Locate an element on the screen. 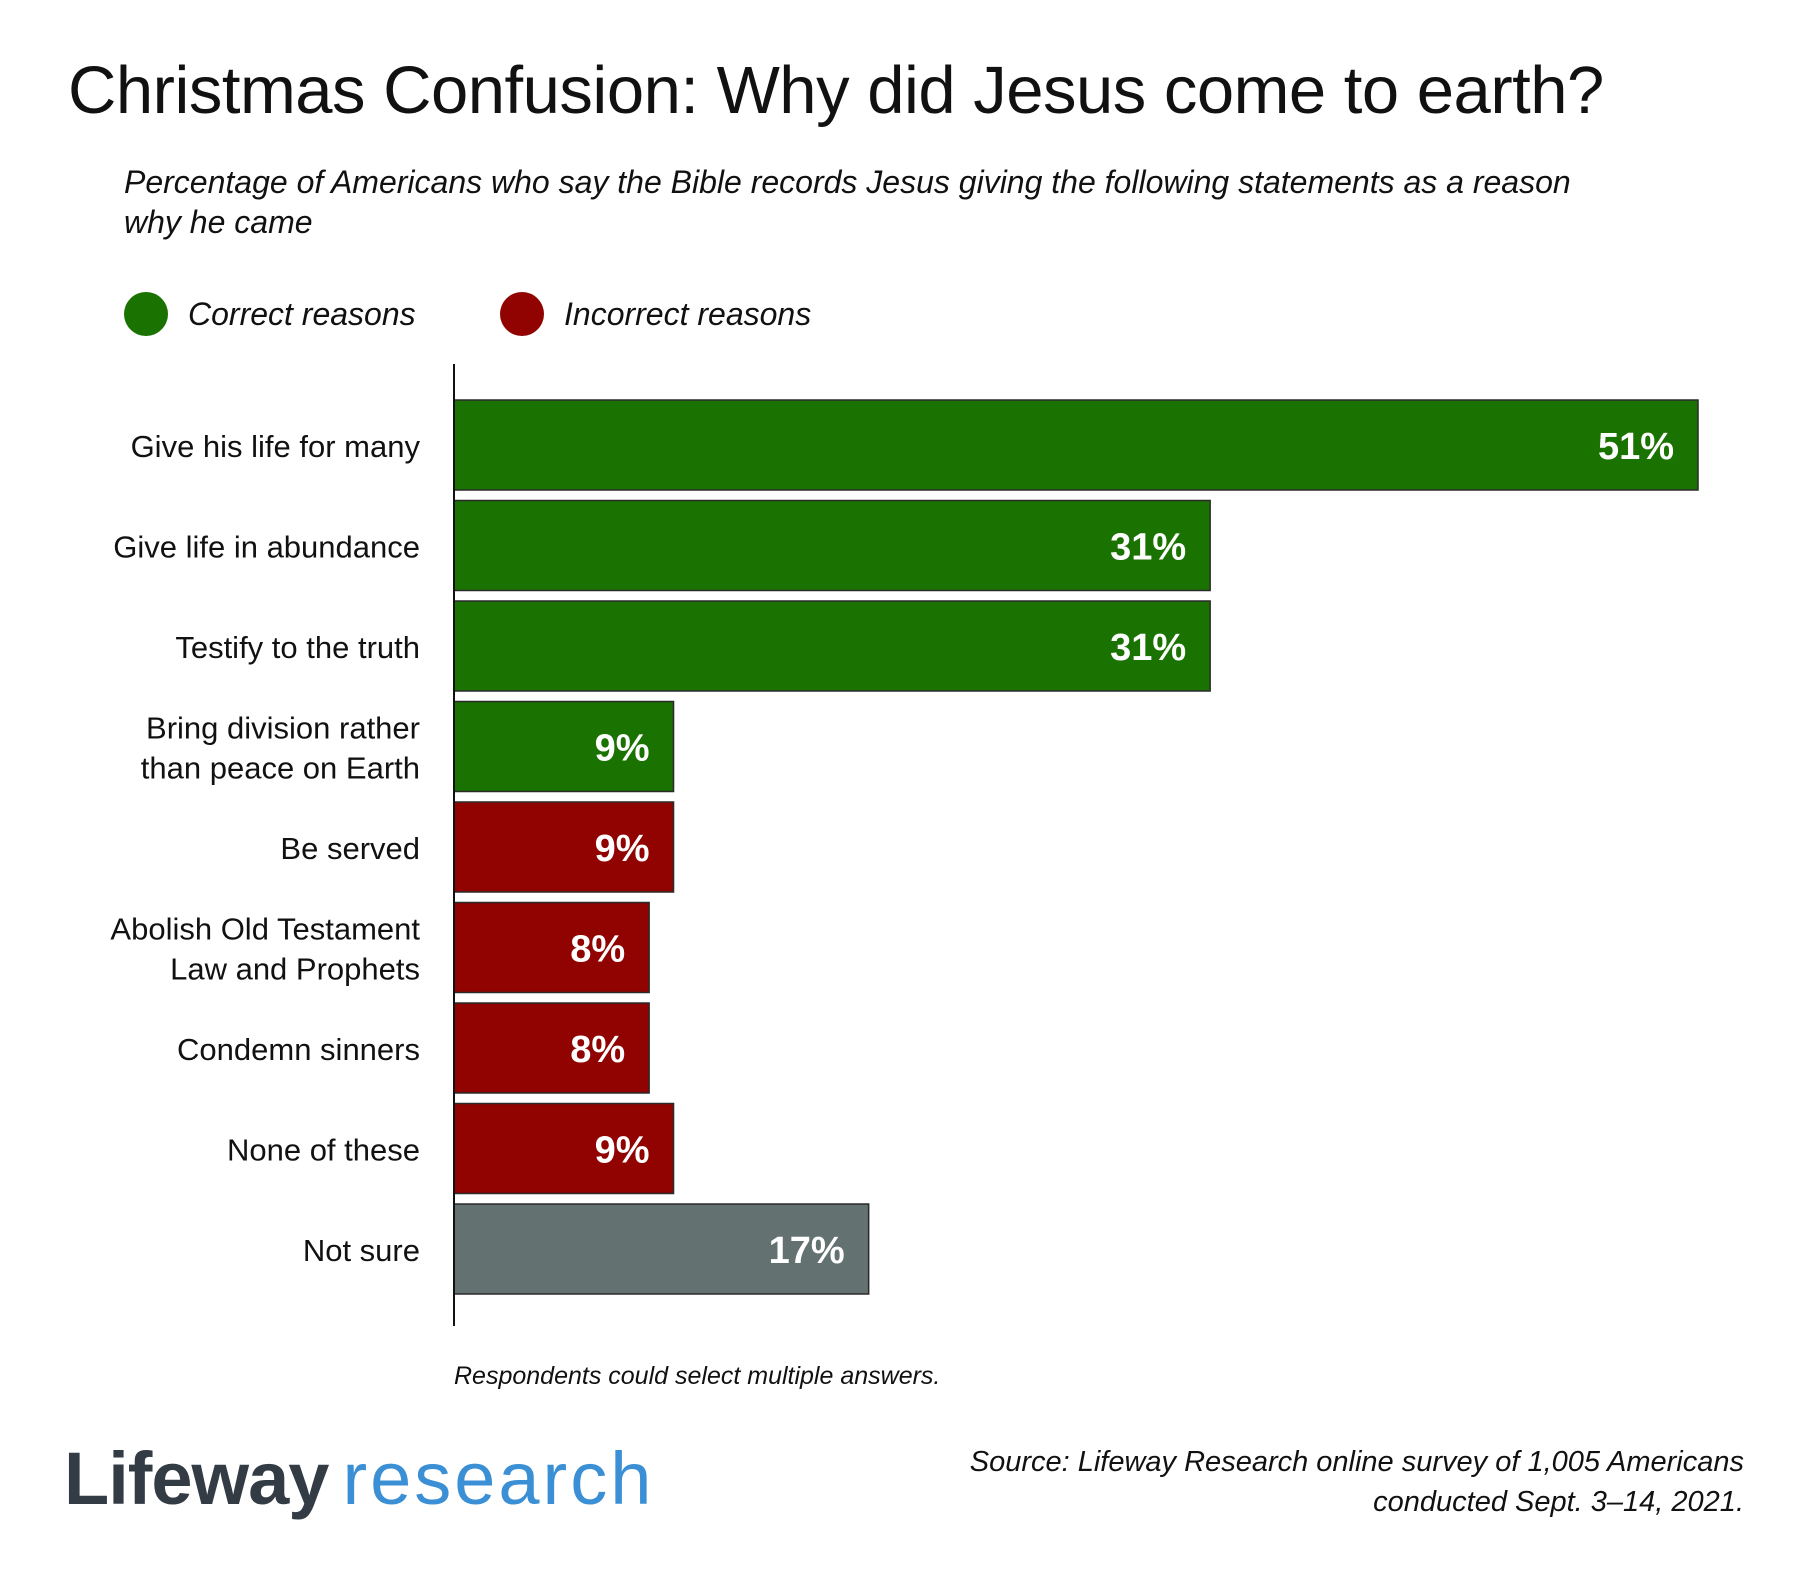 The height and width of the screenshot is (1575, 1800). value-label-4: 9% is located at coordinates (622, 849).